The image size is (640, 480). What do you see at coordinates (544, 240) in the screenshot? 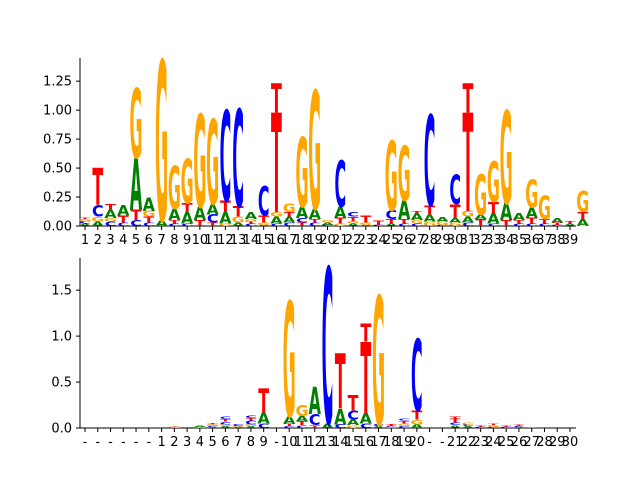
I see `x-tick-label: 37` at bounding box center [544, 240].